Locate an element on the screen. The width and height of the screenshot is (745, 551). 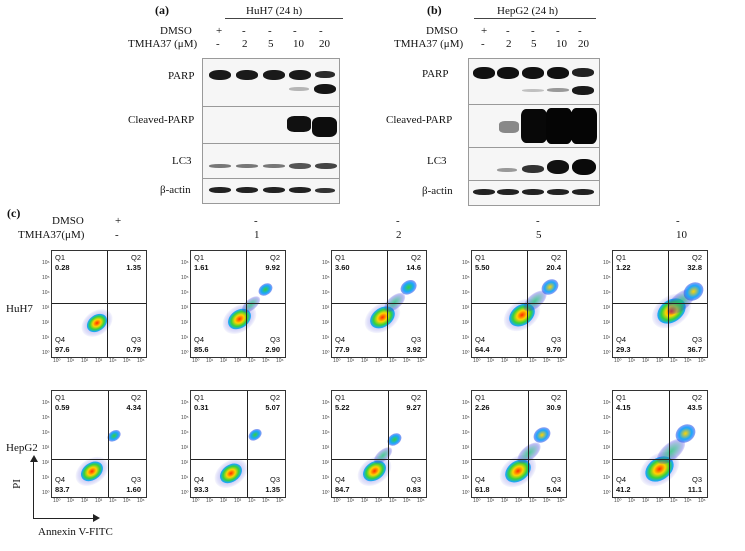
blot-b-lc3 is located at coordinates (534, 164).